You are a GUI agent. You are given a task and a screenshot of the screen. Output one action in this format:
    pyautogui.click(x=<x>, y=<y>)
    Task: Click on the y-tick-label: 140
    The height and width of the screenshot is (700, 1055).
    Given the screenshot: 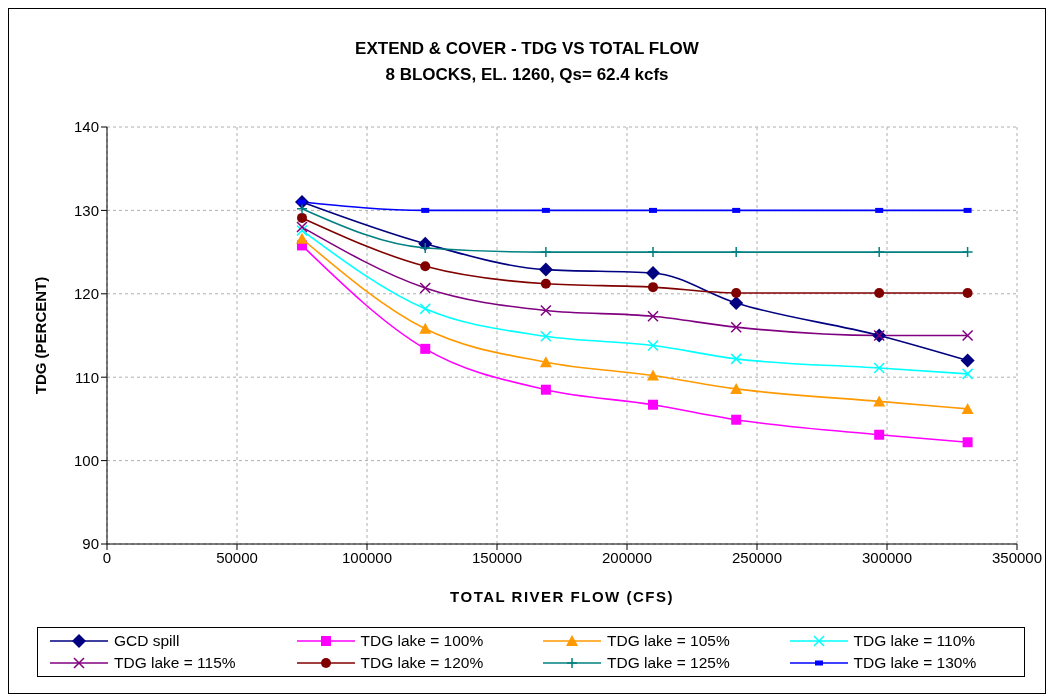 What is the action you would take?
    pyautogui.click(x=86, y=127)
    